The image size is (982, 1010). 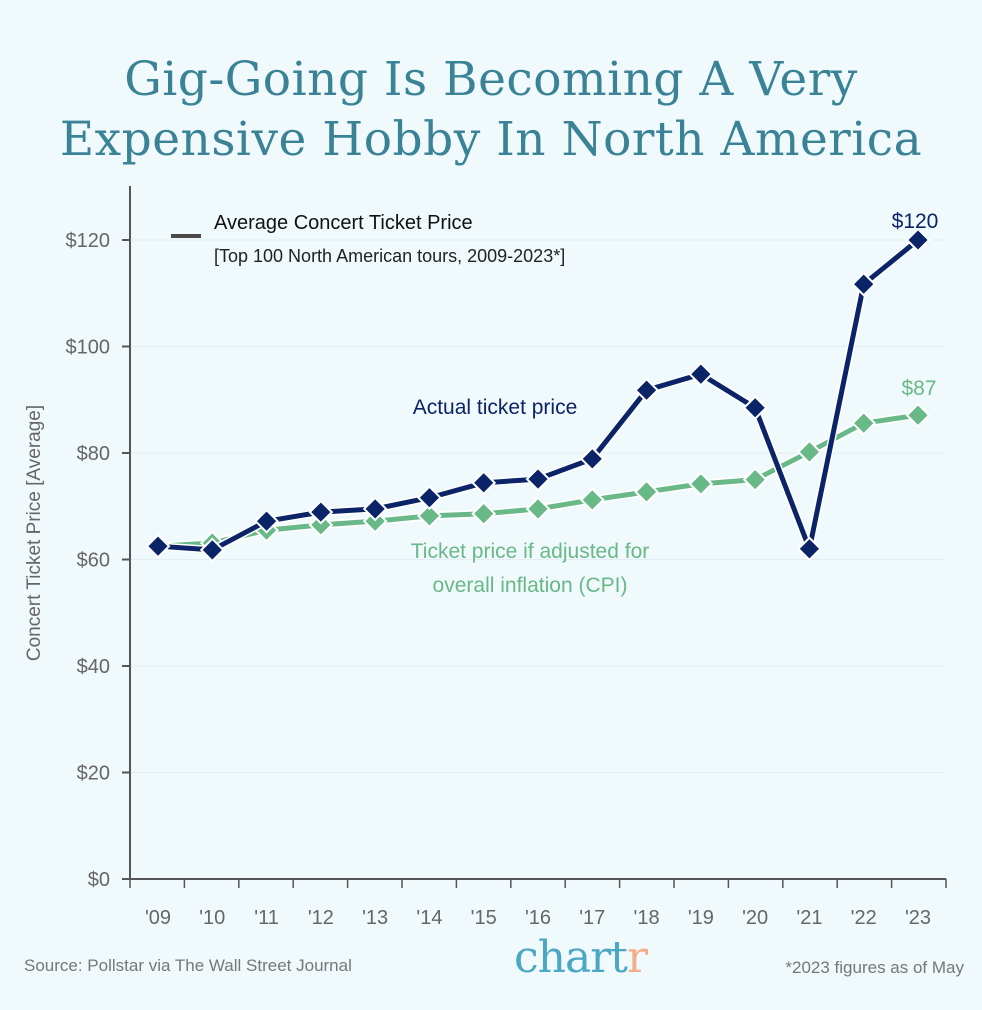 I want to click on x-tick-label: '23, so click(x=918, y=918).